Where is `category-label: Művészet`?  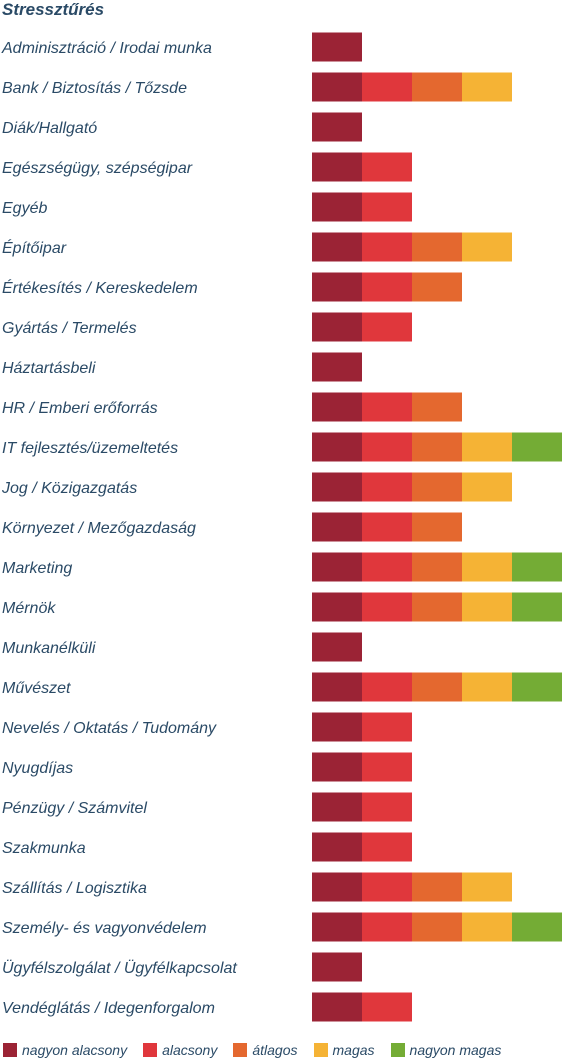
category-label: Művészet is located at coordinates (36, 688).